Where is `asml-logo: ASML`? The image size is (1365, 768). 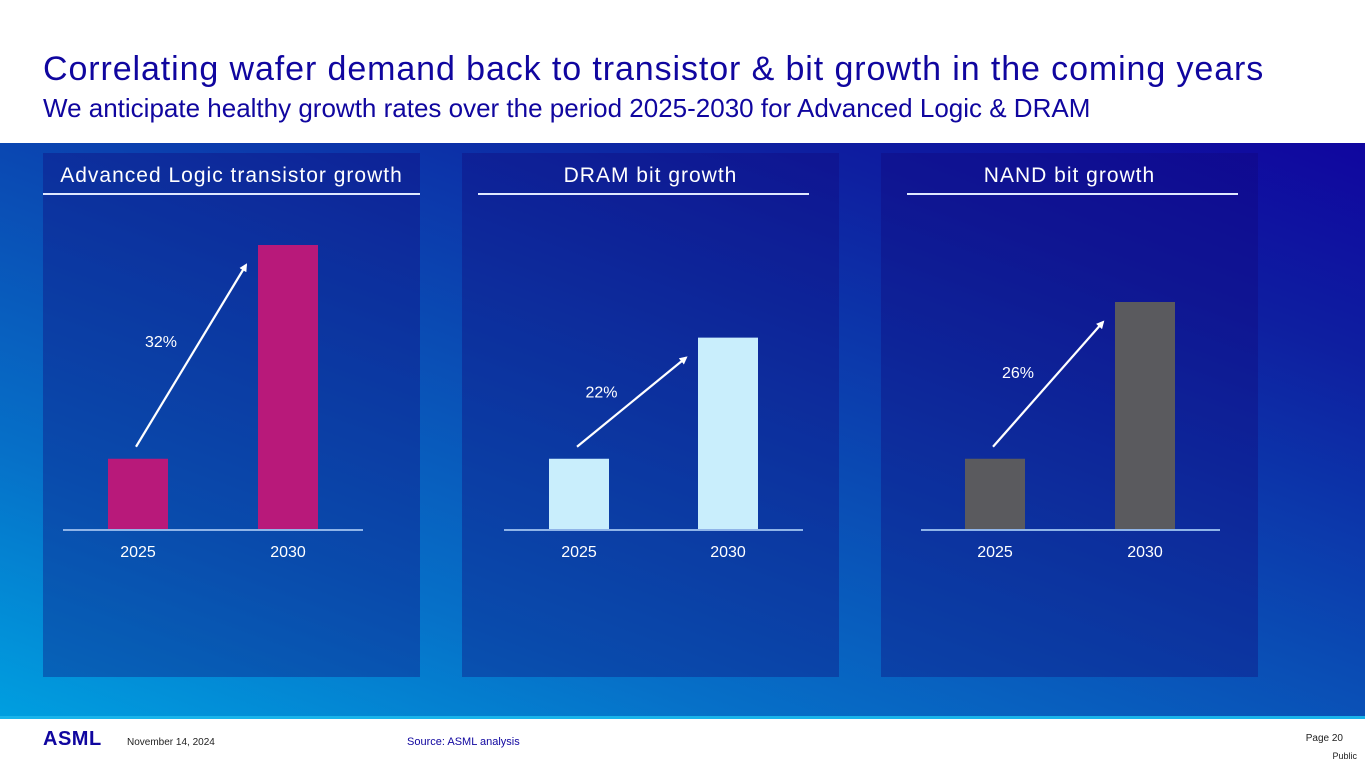
asml-logo: ASML is located at coordinates (72, 739).